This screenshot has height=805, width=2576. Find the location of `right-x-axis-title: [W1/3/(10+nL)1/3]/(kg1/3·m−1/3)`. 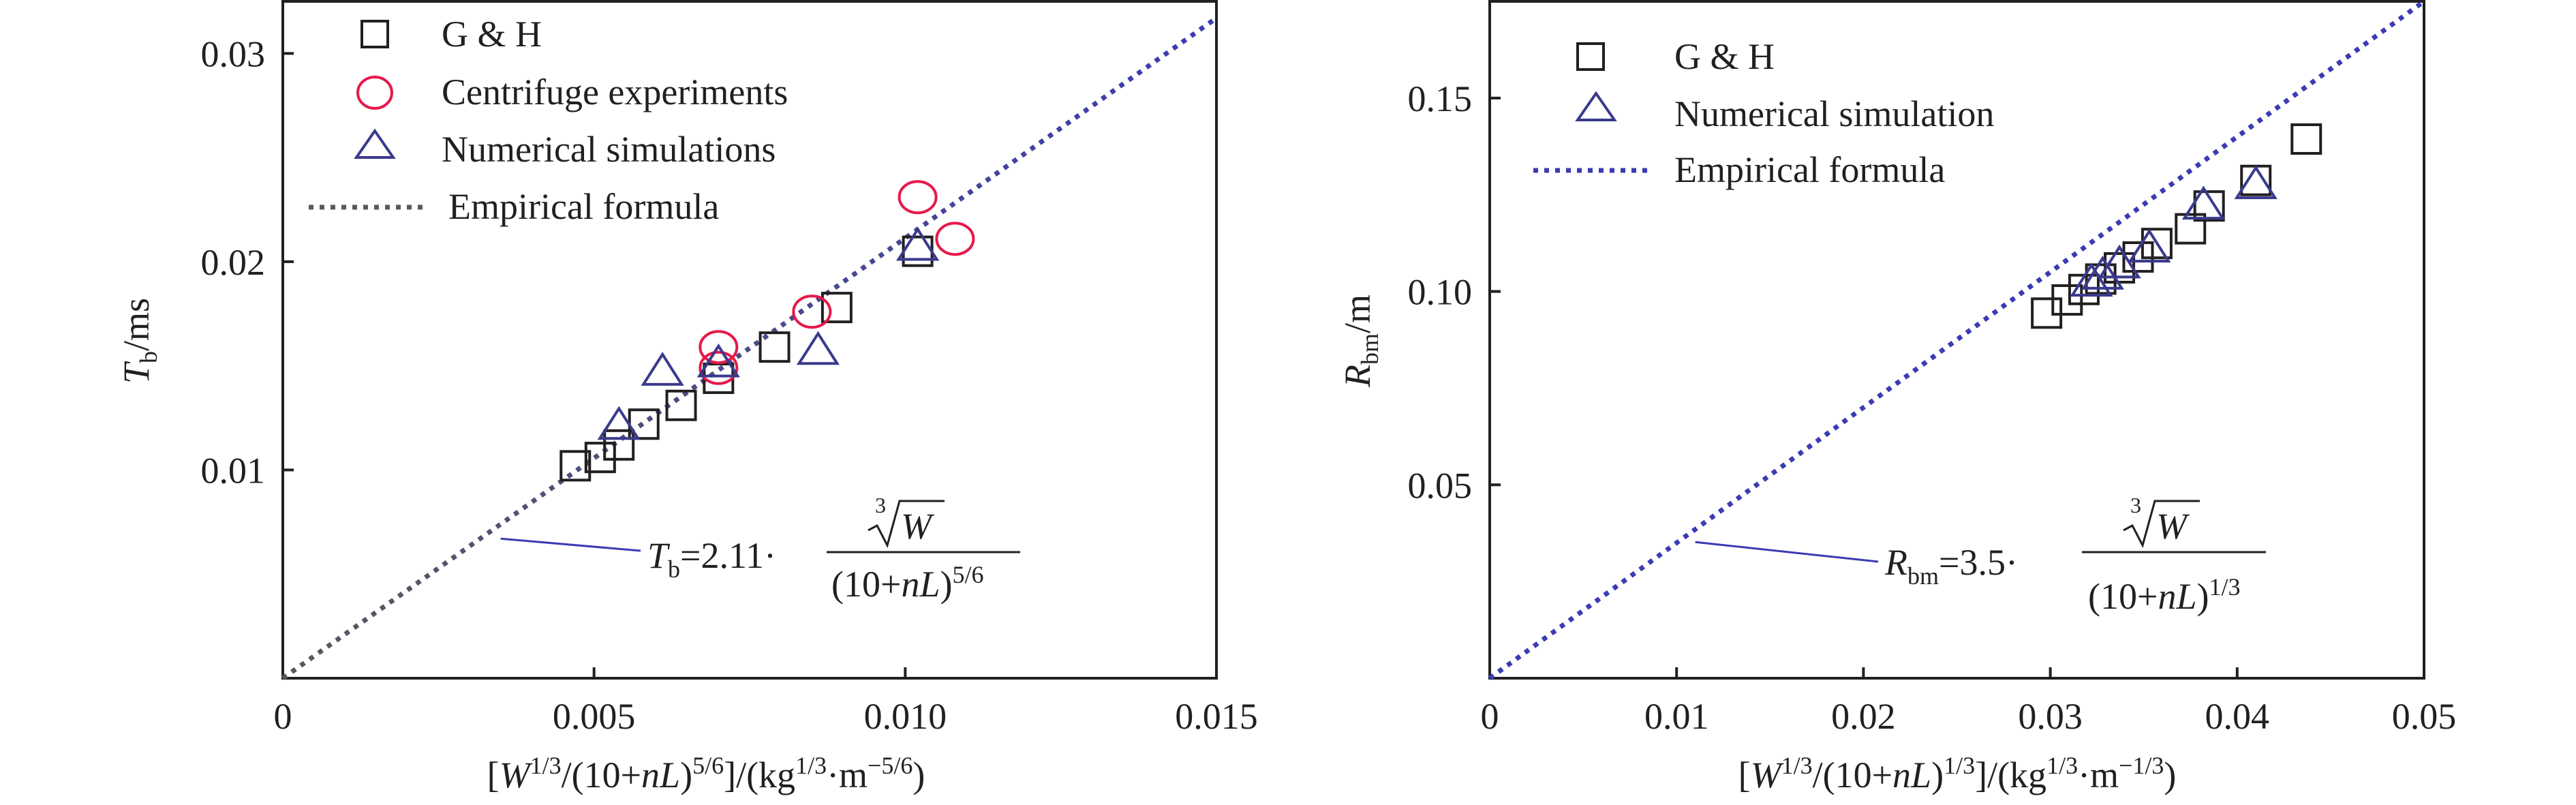

right-x-axis-title: [W1/3/(10+nL)1/3]/(kg1/3·m−1/3) is located at coordinates (1957, 773).